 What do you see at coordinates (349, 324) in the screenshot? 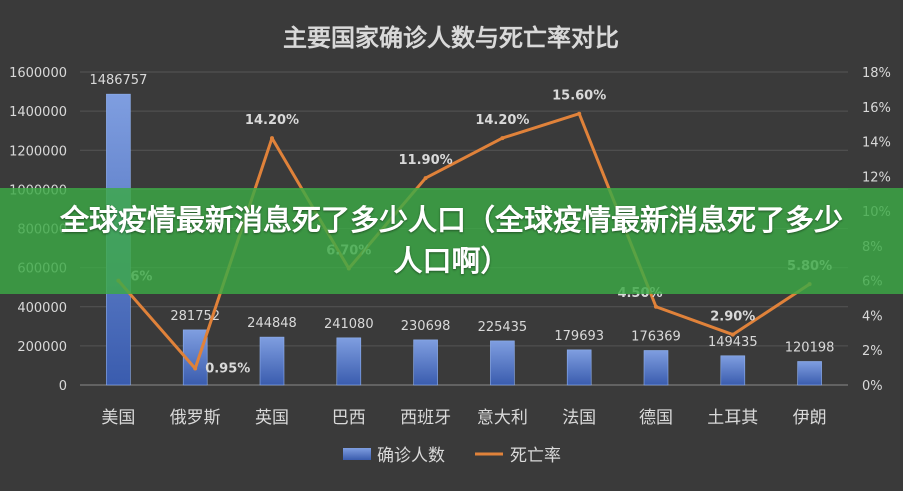
I see `bar-value-label: 241080` at bounding box center [349, 324].